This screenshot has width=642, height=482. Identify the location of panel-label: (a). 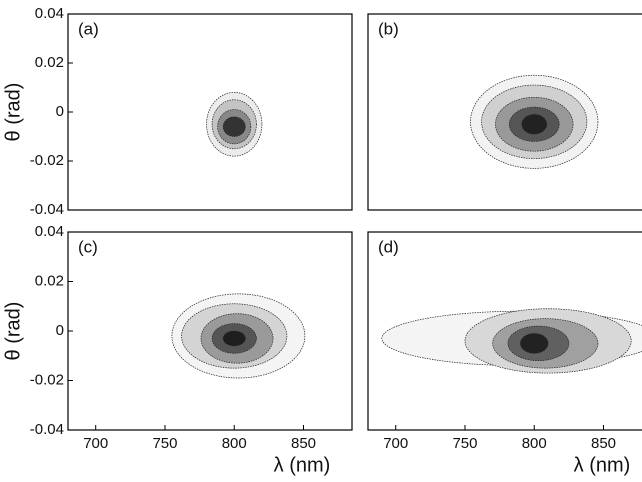
(88, 28).